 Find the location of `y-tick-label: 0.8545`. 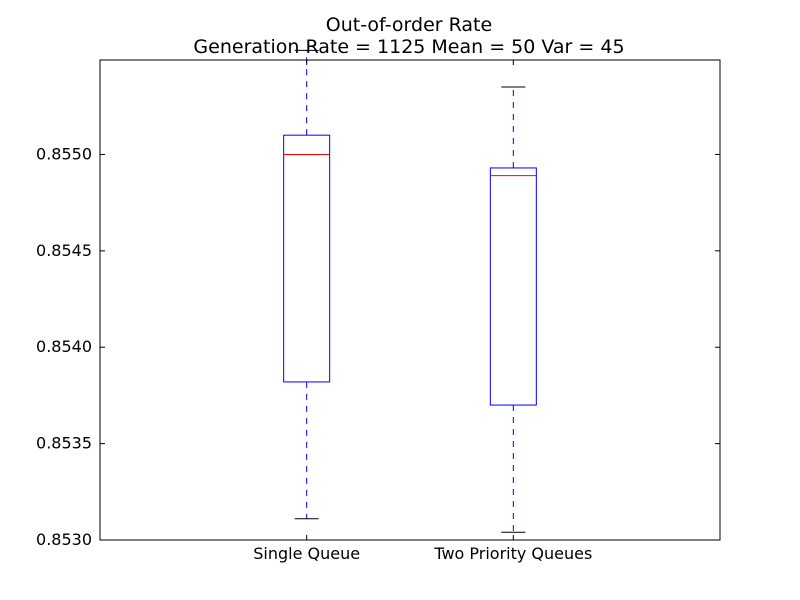

y-tick-label: 0.8545 is located at coordinates (64, 250).